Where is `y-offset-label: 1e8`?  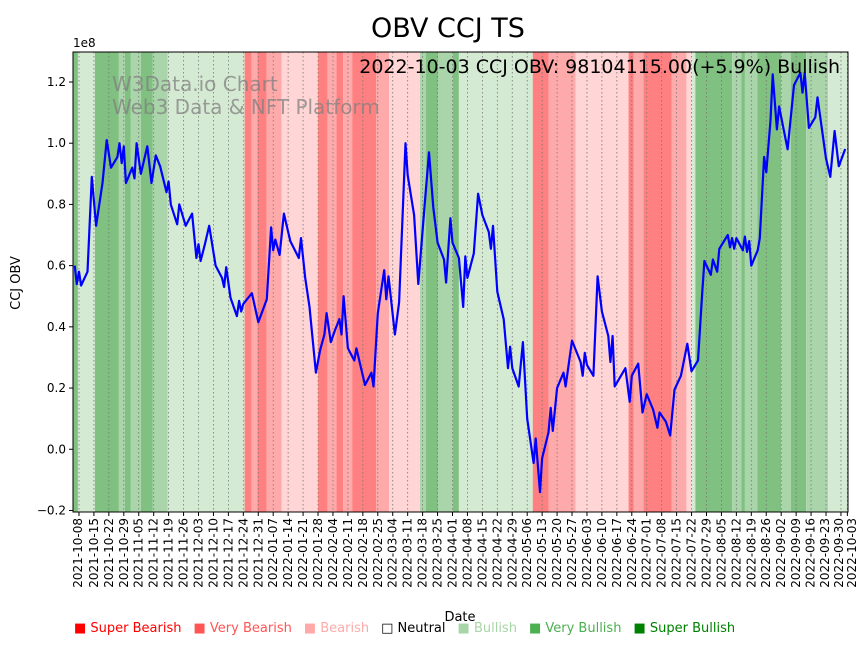
y-offset-label: 1e8 is located at coordinates (84, 43).